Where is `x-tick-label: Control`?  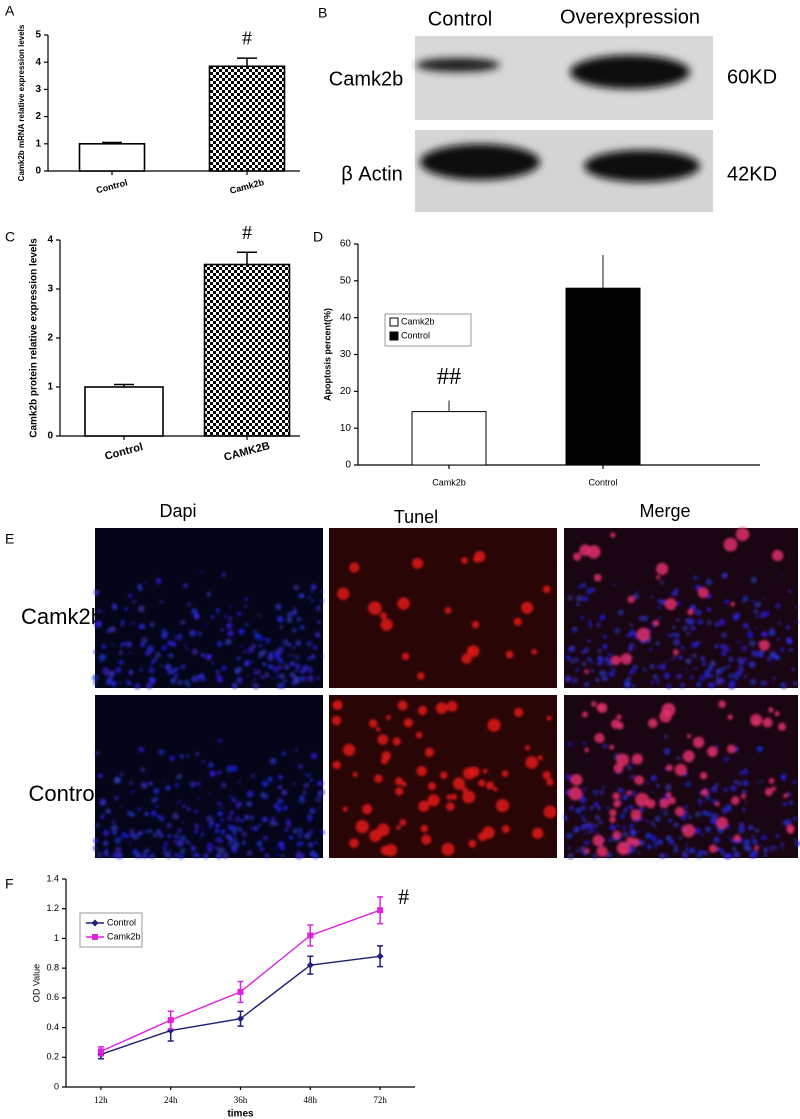 x-tick-label: Control is located at coordinates (124, 452).